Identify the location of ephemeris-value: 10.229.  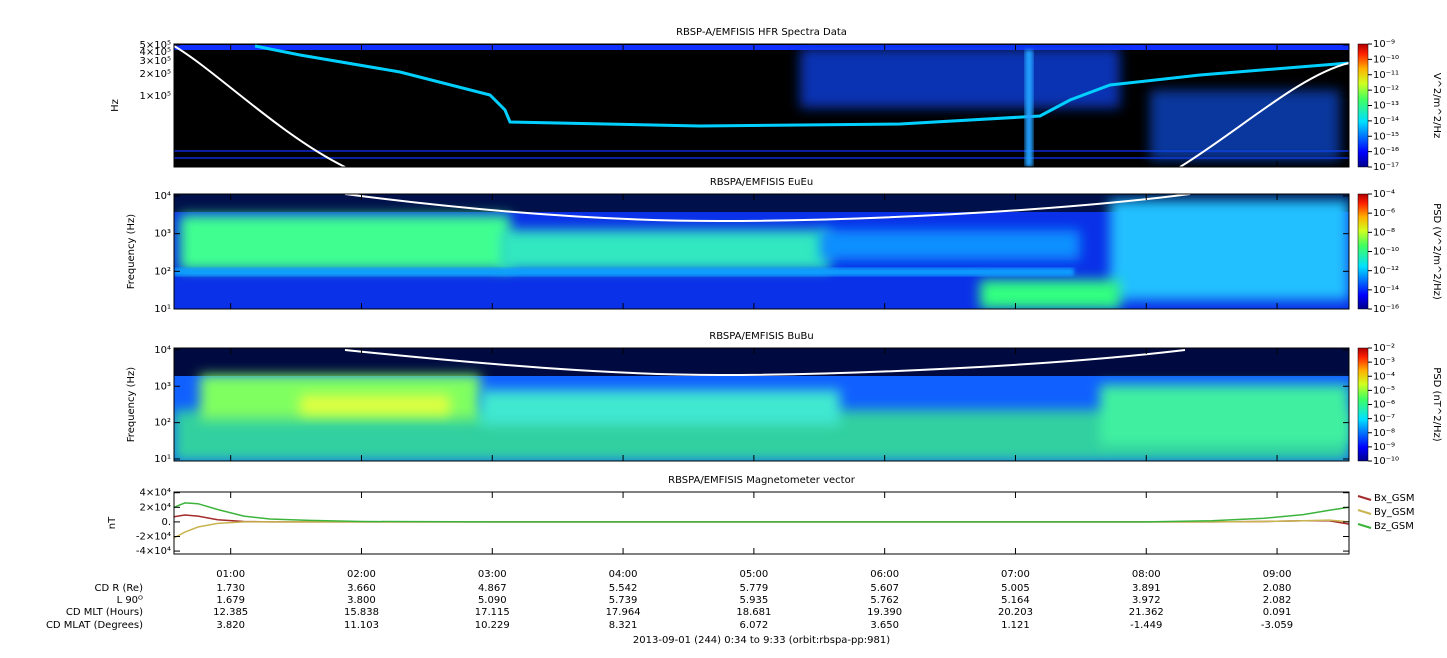
(492, 625).